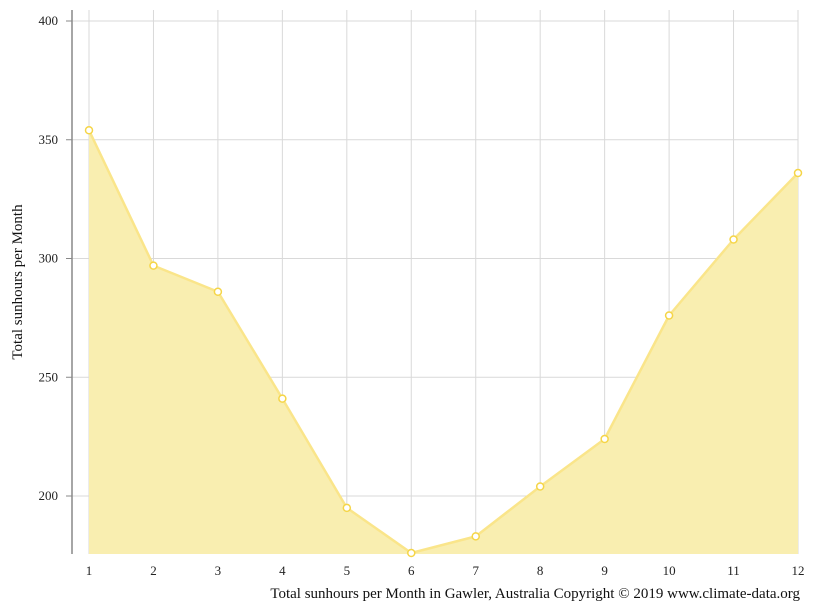 This screenshot has height=611, width=815. Describe the element at coordinates (49, 376) in the screenshot. I see `y-tick-label-250: 250` at that location.